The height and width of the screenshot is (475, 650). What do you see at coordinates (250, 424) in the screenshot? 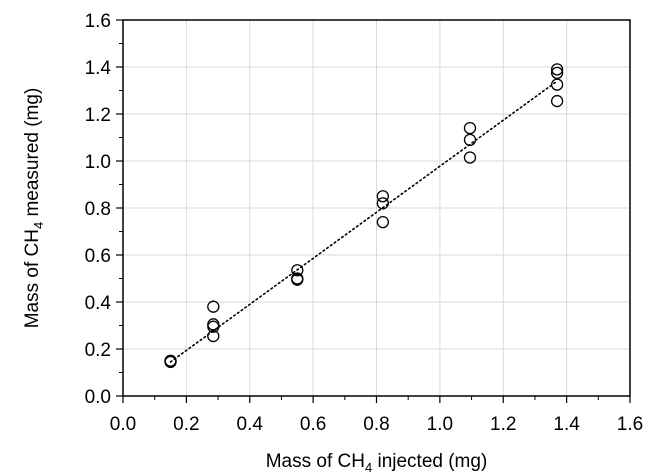
I see `x-tick-label: 0.4` at bounding box center [250, 424].